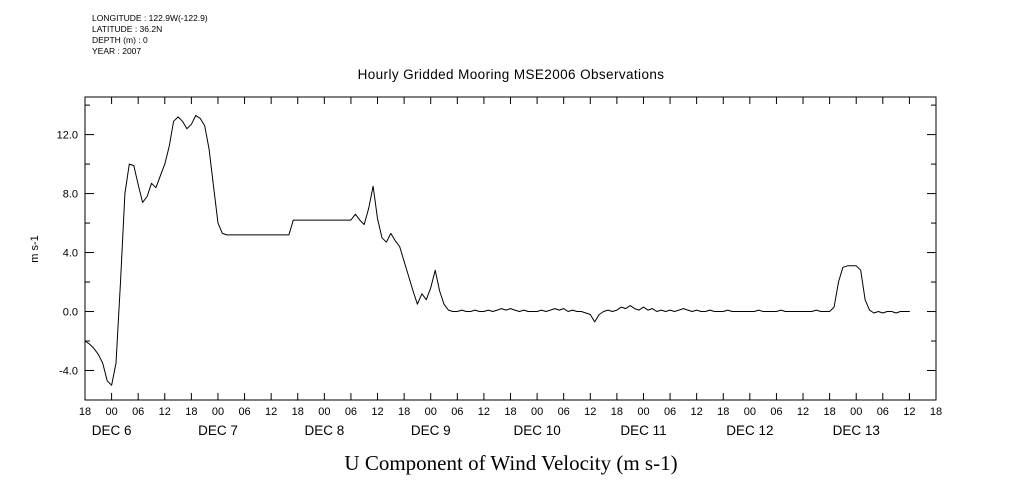  What do you see at coordinates (112, 430) in the screenshot?
I see `x-day-label: DEC 6` at bounding box center [112, 430].